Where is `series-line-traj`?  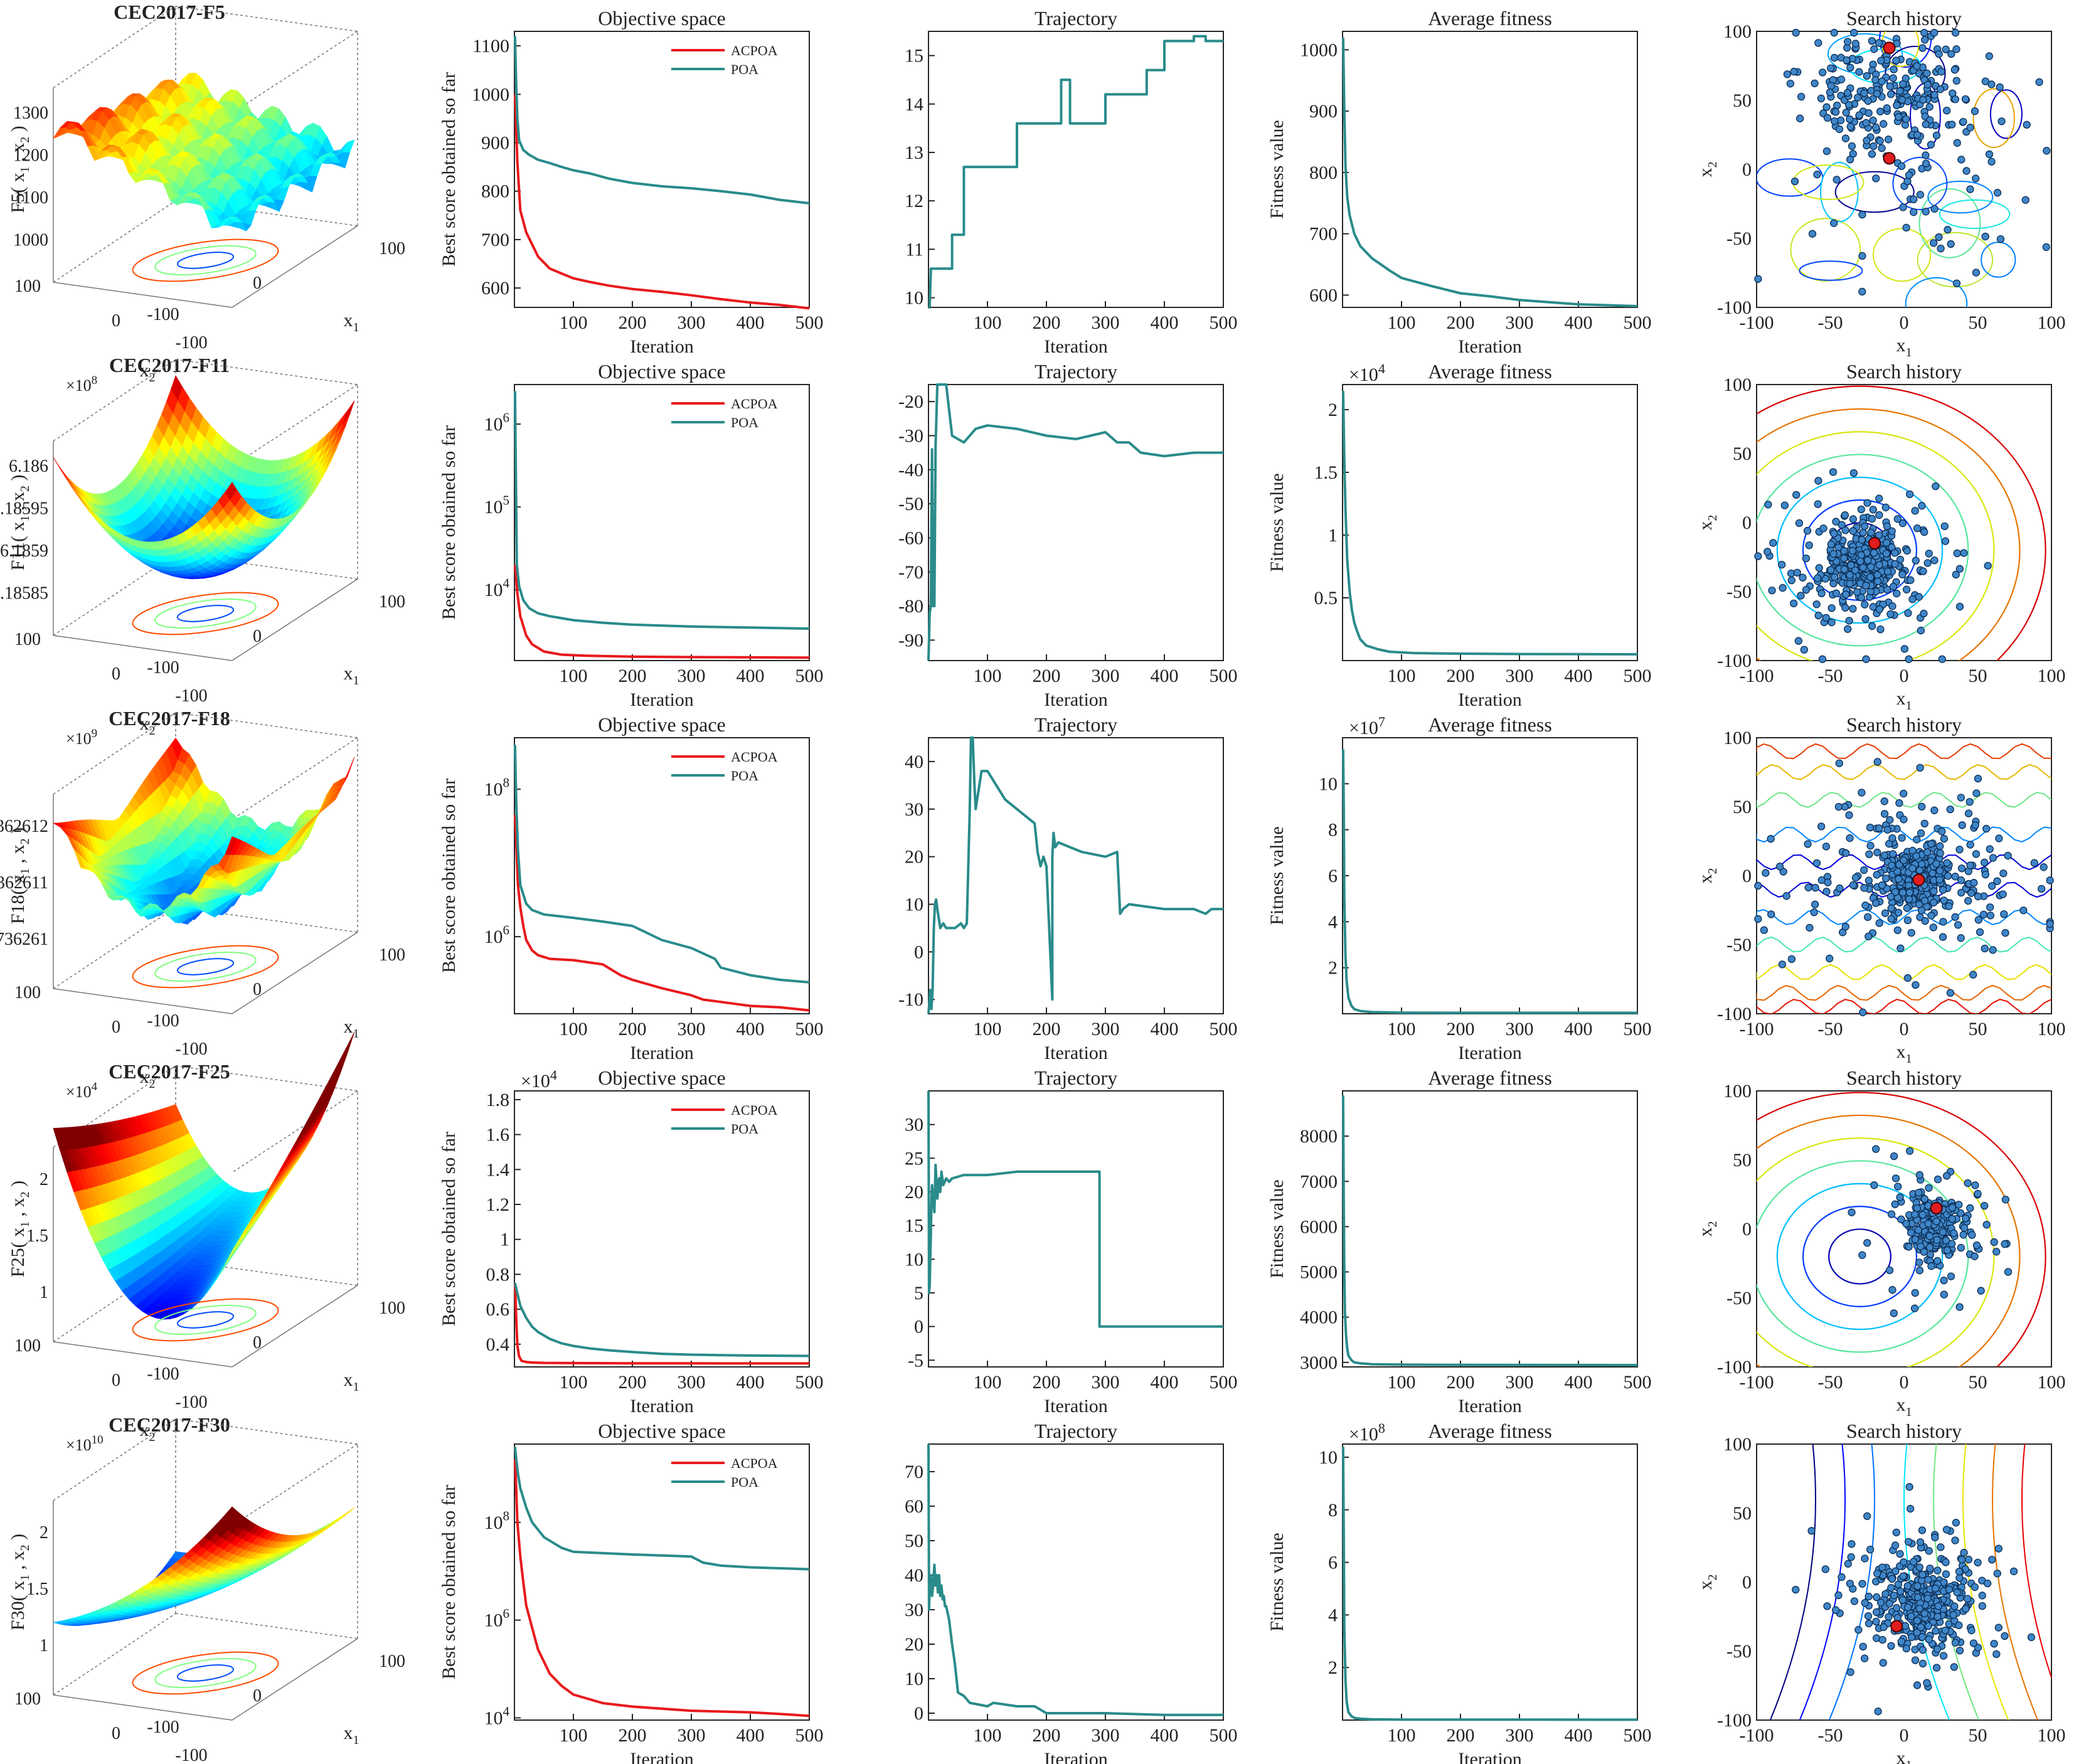
series-line-traj is located at coordinates (1075, 172).